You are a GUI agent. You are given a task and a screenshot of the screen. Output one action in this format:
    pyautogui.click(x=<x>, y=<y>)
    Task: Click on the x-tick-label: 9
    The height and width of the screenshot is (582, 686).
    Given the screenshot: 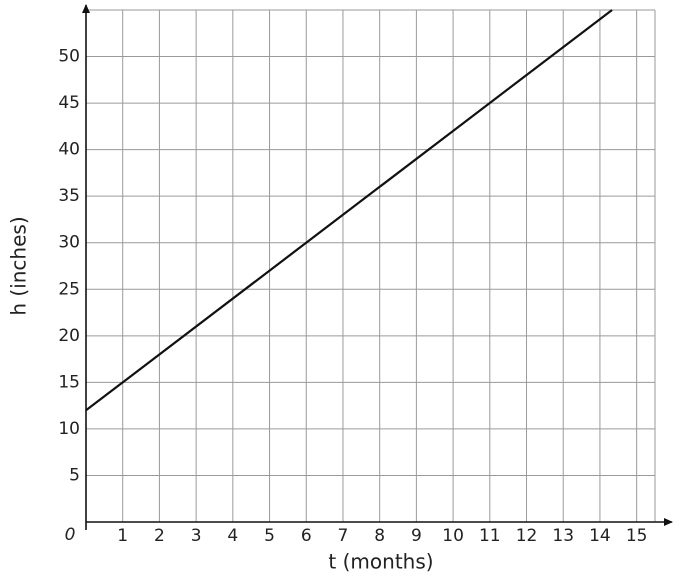 What is the action you would take?
    pyautogui.click(x=416, y=536)
    